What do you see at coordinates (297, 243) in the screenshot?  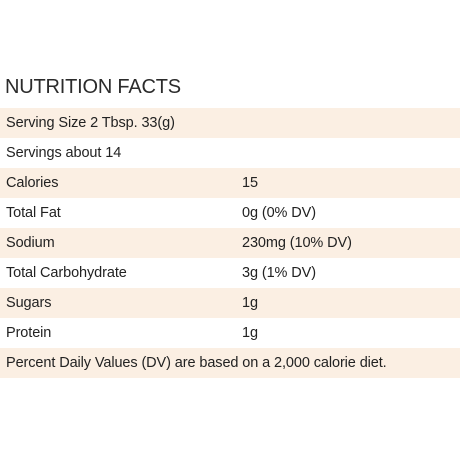 I see `sodium-value: 230mg (10% DV)` at bounding box center [297, 243].